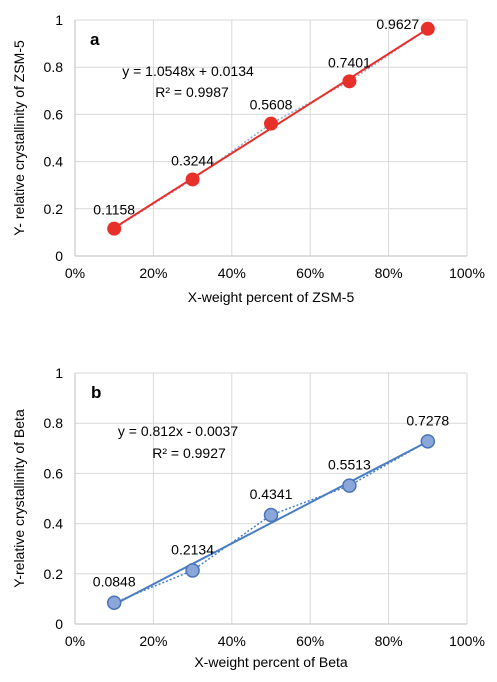  I want to click on beta-y-tick-label: 0.4, so click(54, 524).